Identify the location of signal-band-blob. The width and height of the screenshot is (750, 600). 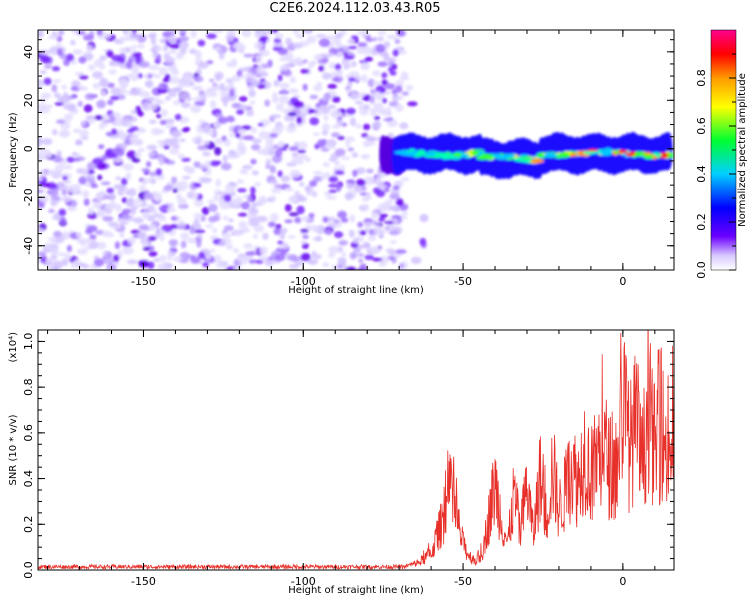
(668, 151).